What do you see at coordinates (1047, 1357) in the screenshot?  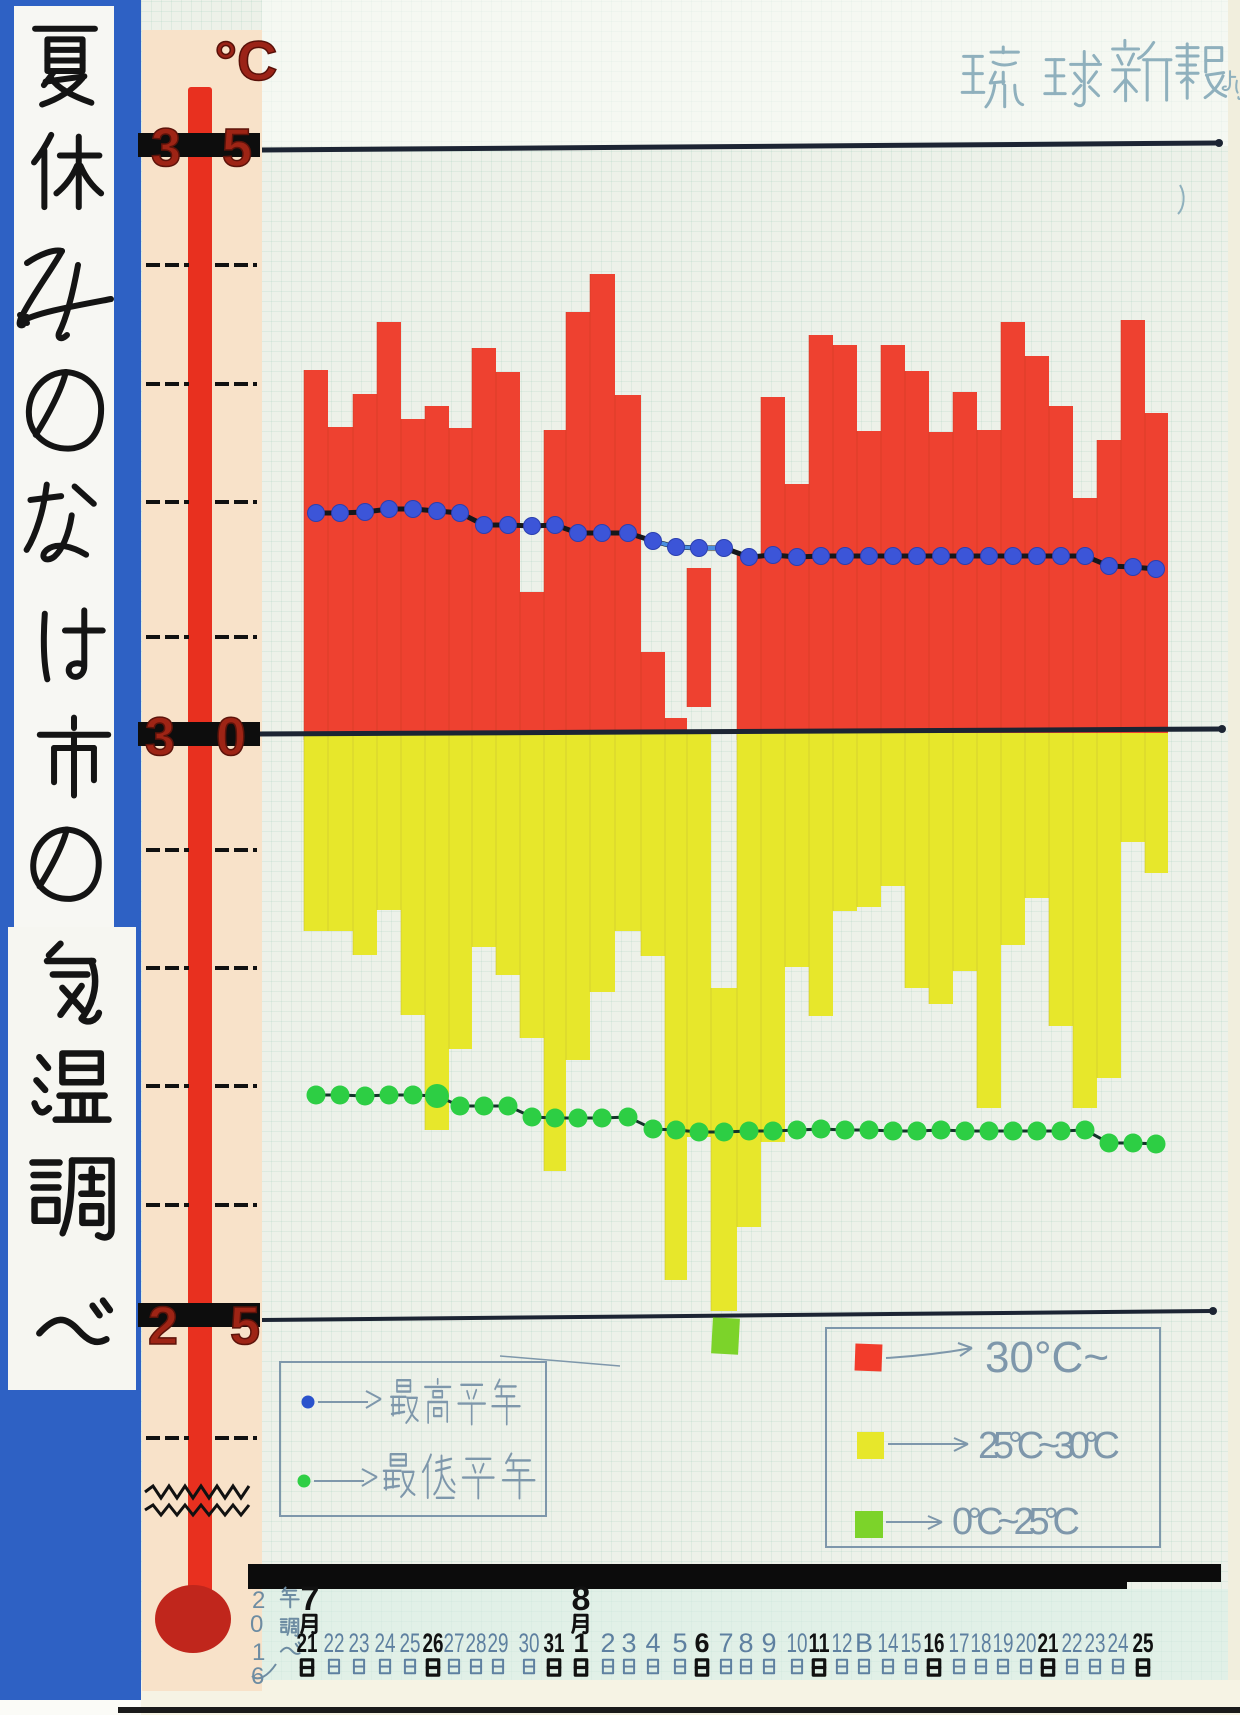 I see `svg-text: 30°C~` at bounding box center [1047, 1357].